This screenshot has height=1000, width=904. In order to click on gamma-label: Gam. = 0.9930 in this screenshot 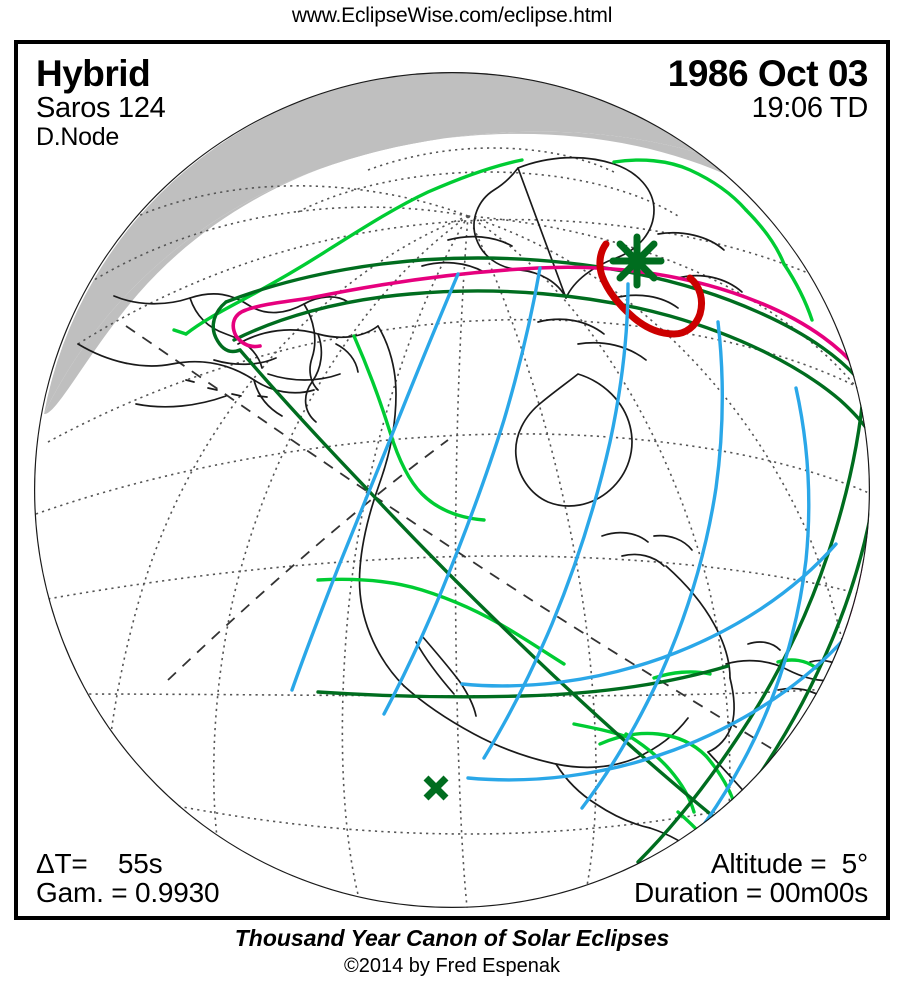, I will do `click(128, 893)`.